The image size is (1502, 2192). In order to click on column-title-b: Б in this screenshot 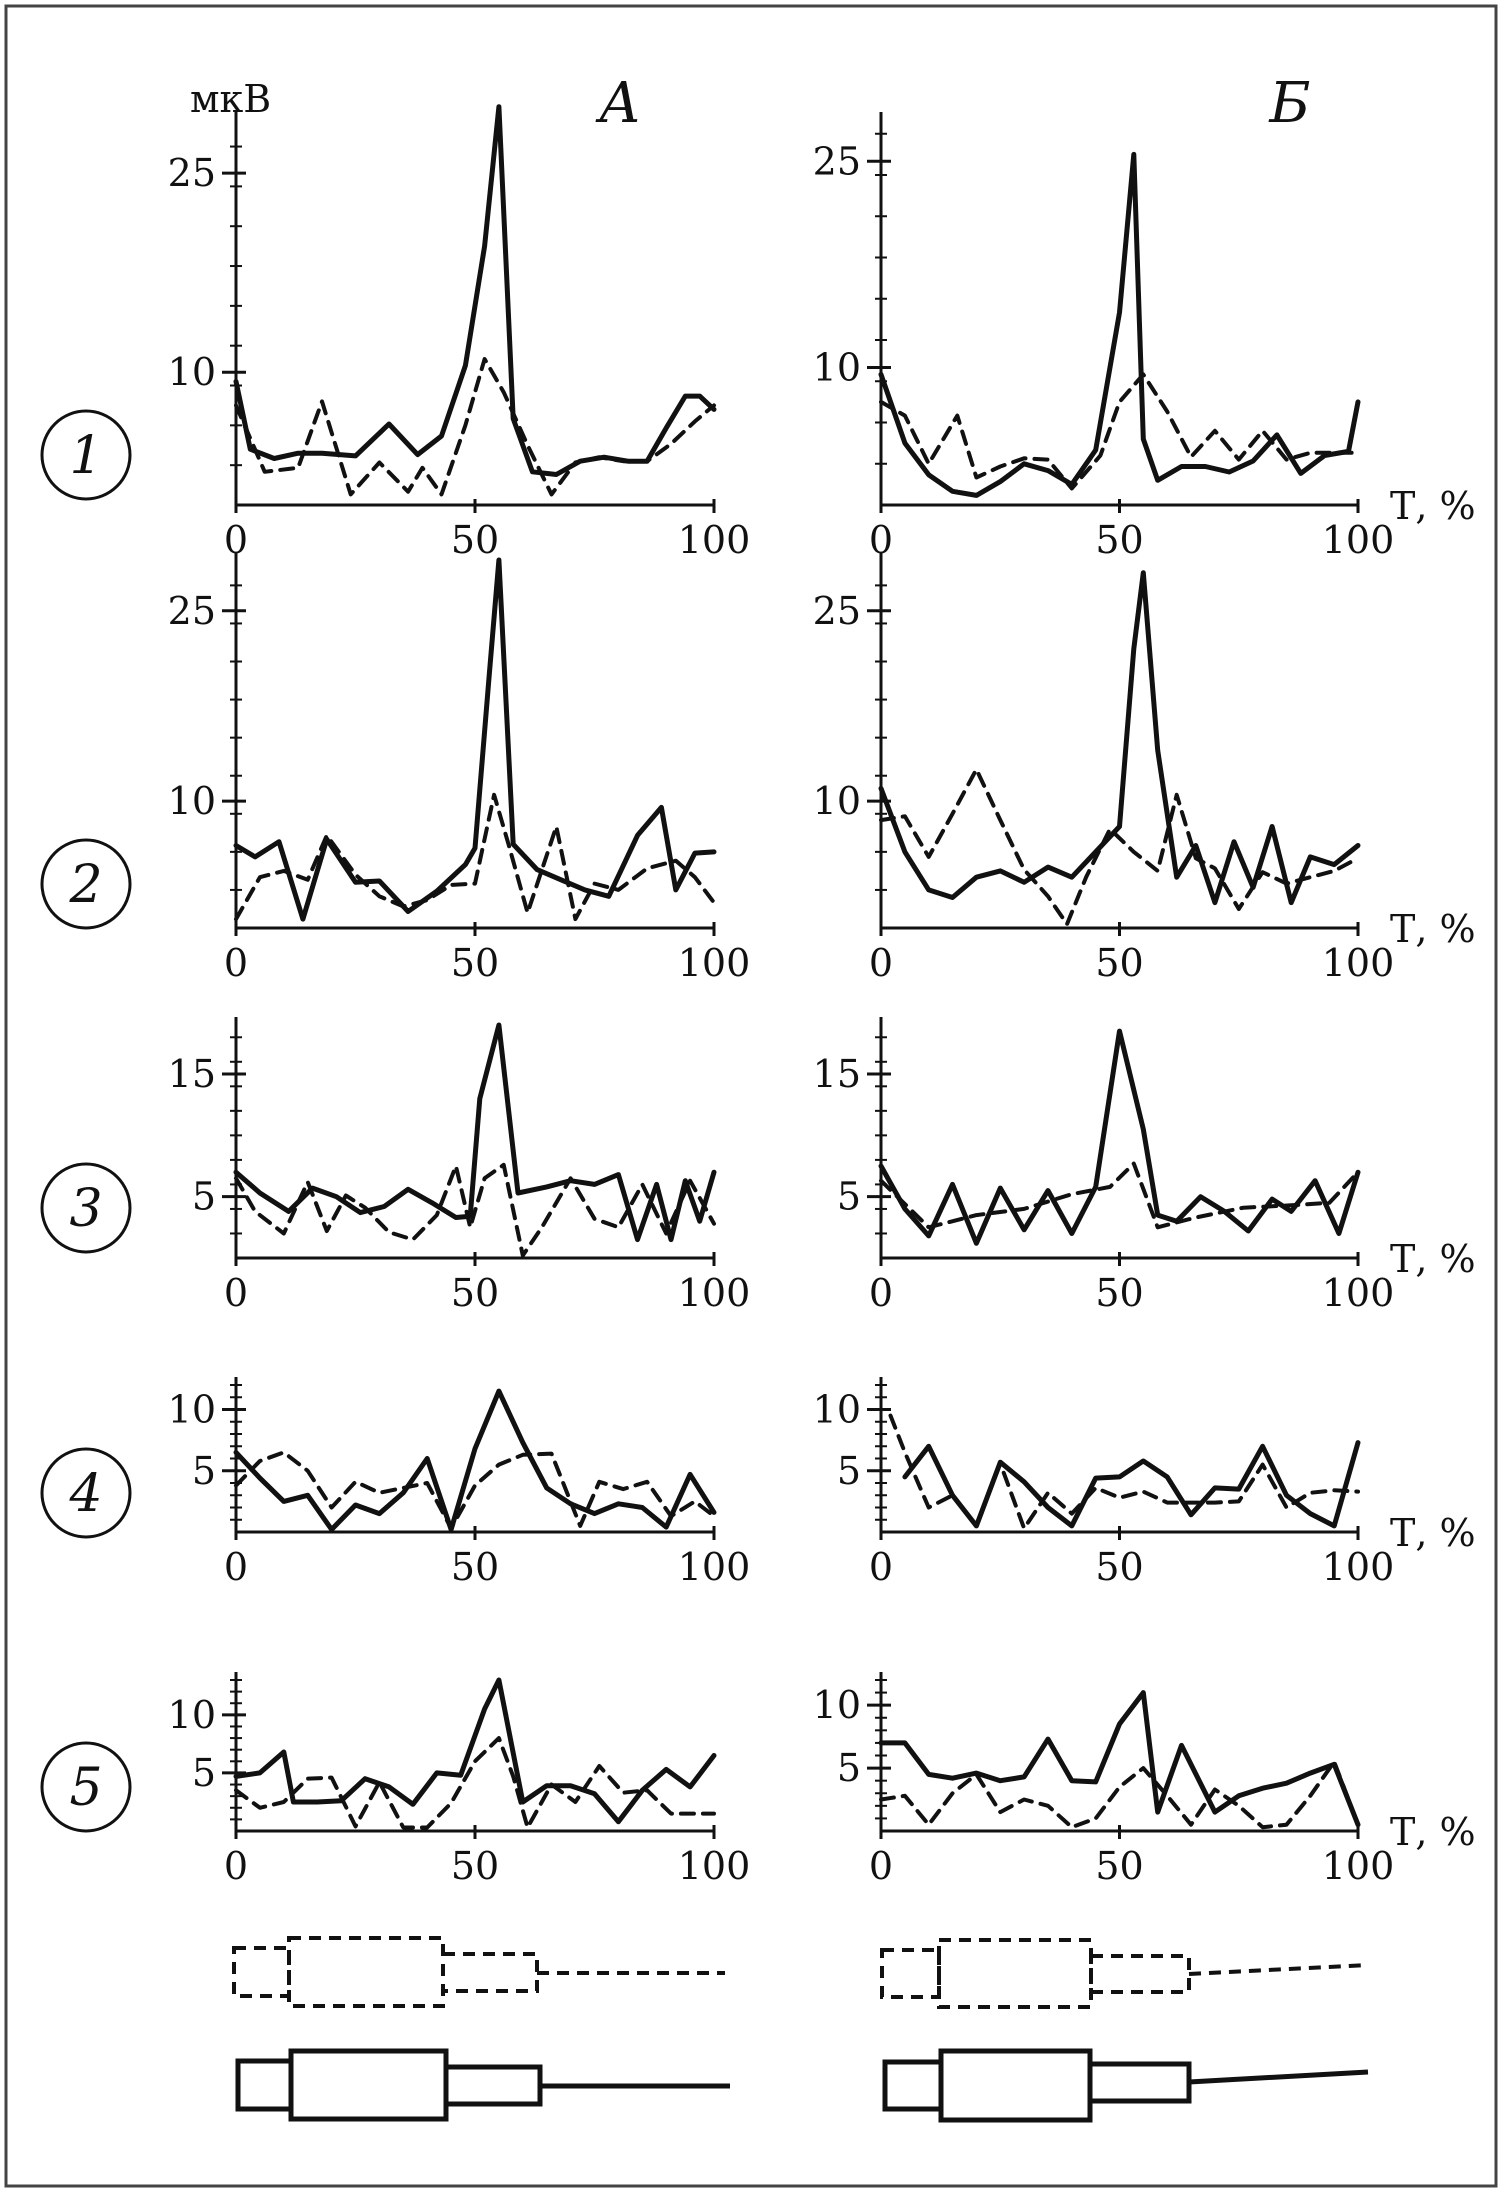, I will do `click(1289, 103)`.